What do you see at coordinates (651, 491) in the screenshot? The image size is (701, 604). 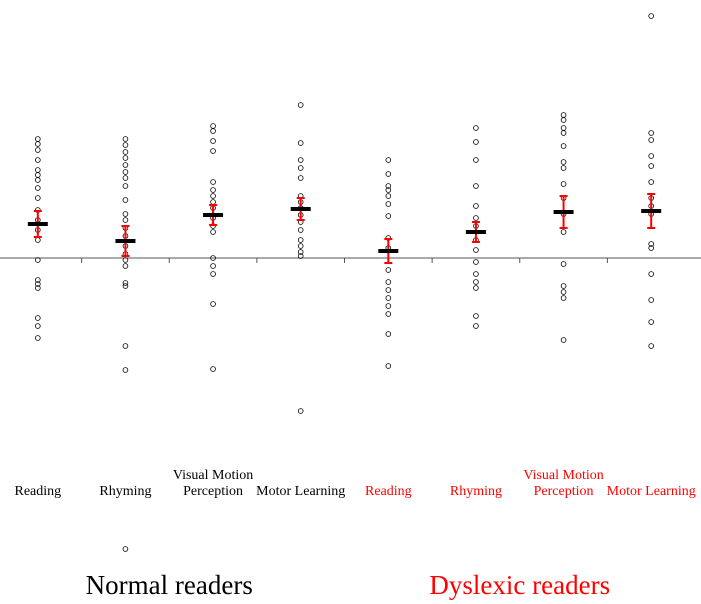 I see `category-label: Motor Learning` at bounding box center [651, 491].